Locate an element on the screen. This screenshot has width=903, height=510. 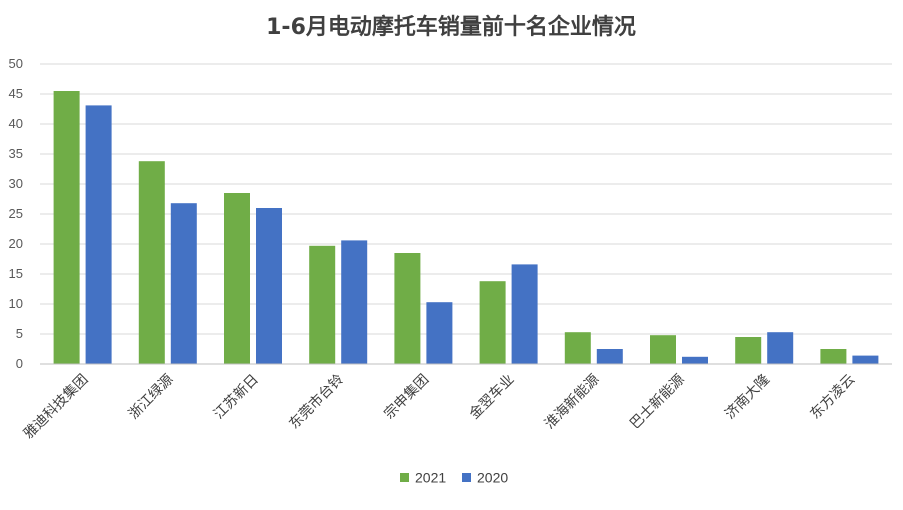
x-category-label: 金翌车业 is located at coordinates (492, 397).